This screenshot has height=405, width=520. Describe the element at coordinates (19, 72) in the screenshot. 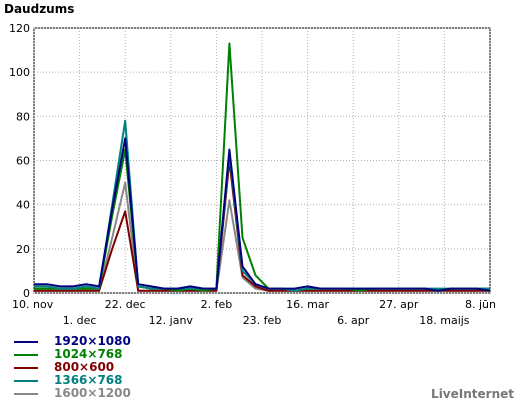

I see `y-tick-label: 100` at that location.